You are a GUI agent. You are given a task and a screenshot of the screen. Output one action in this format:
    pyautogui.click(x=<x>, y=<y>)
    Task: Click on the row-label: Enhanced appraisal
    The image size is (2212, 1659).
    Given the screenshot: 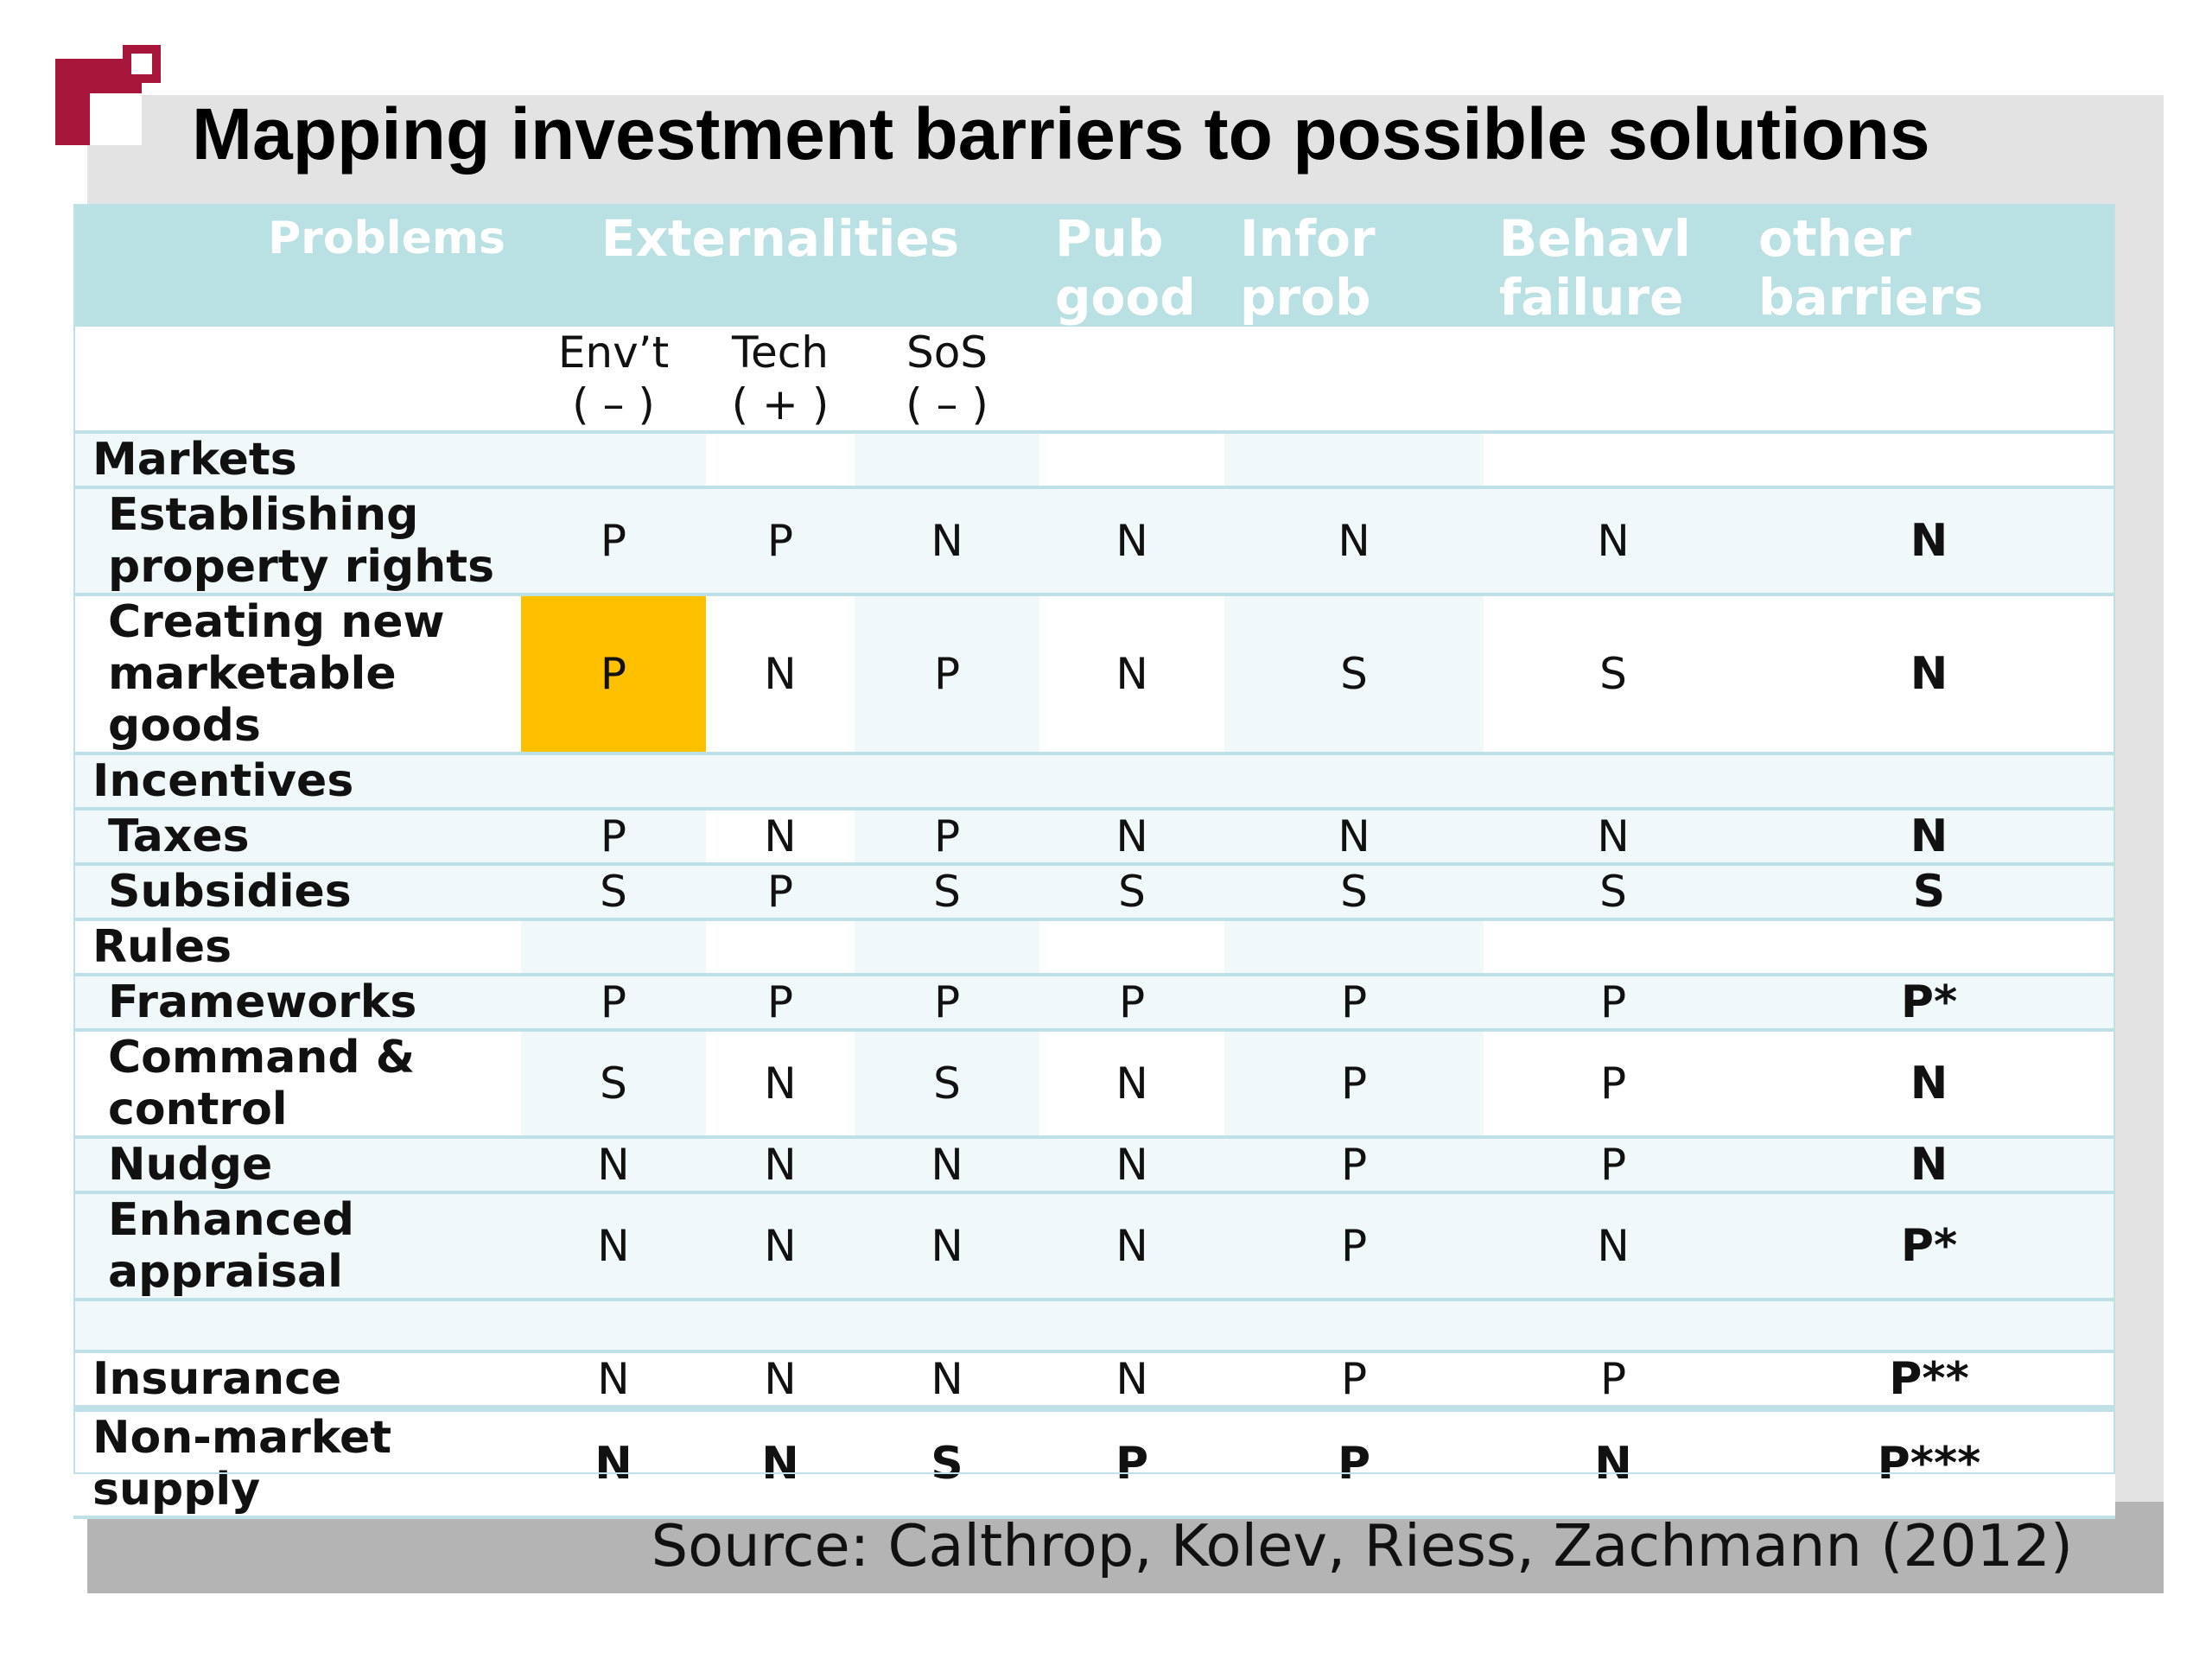 What is the action you would take?
    pyautogui.click(x=297, y=1246)
    